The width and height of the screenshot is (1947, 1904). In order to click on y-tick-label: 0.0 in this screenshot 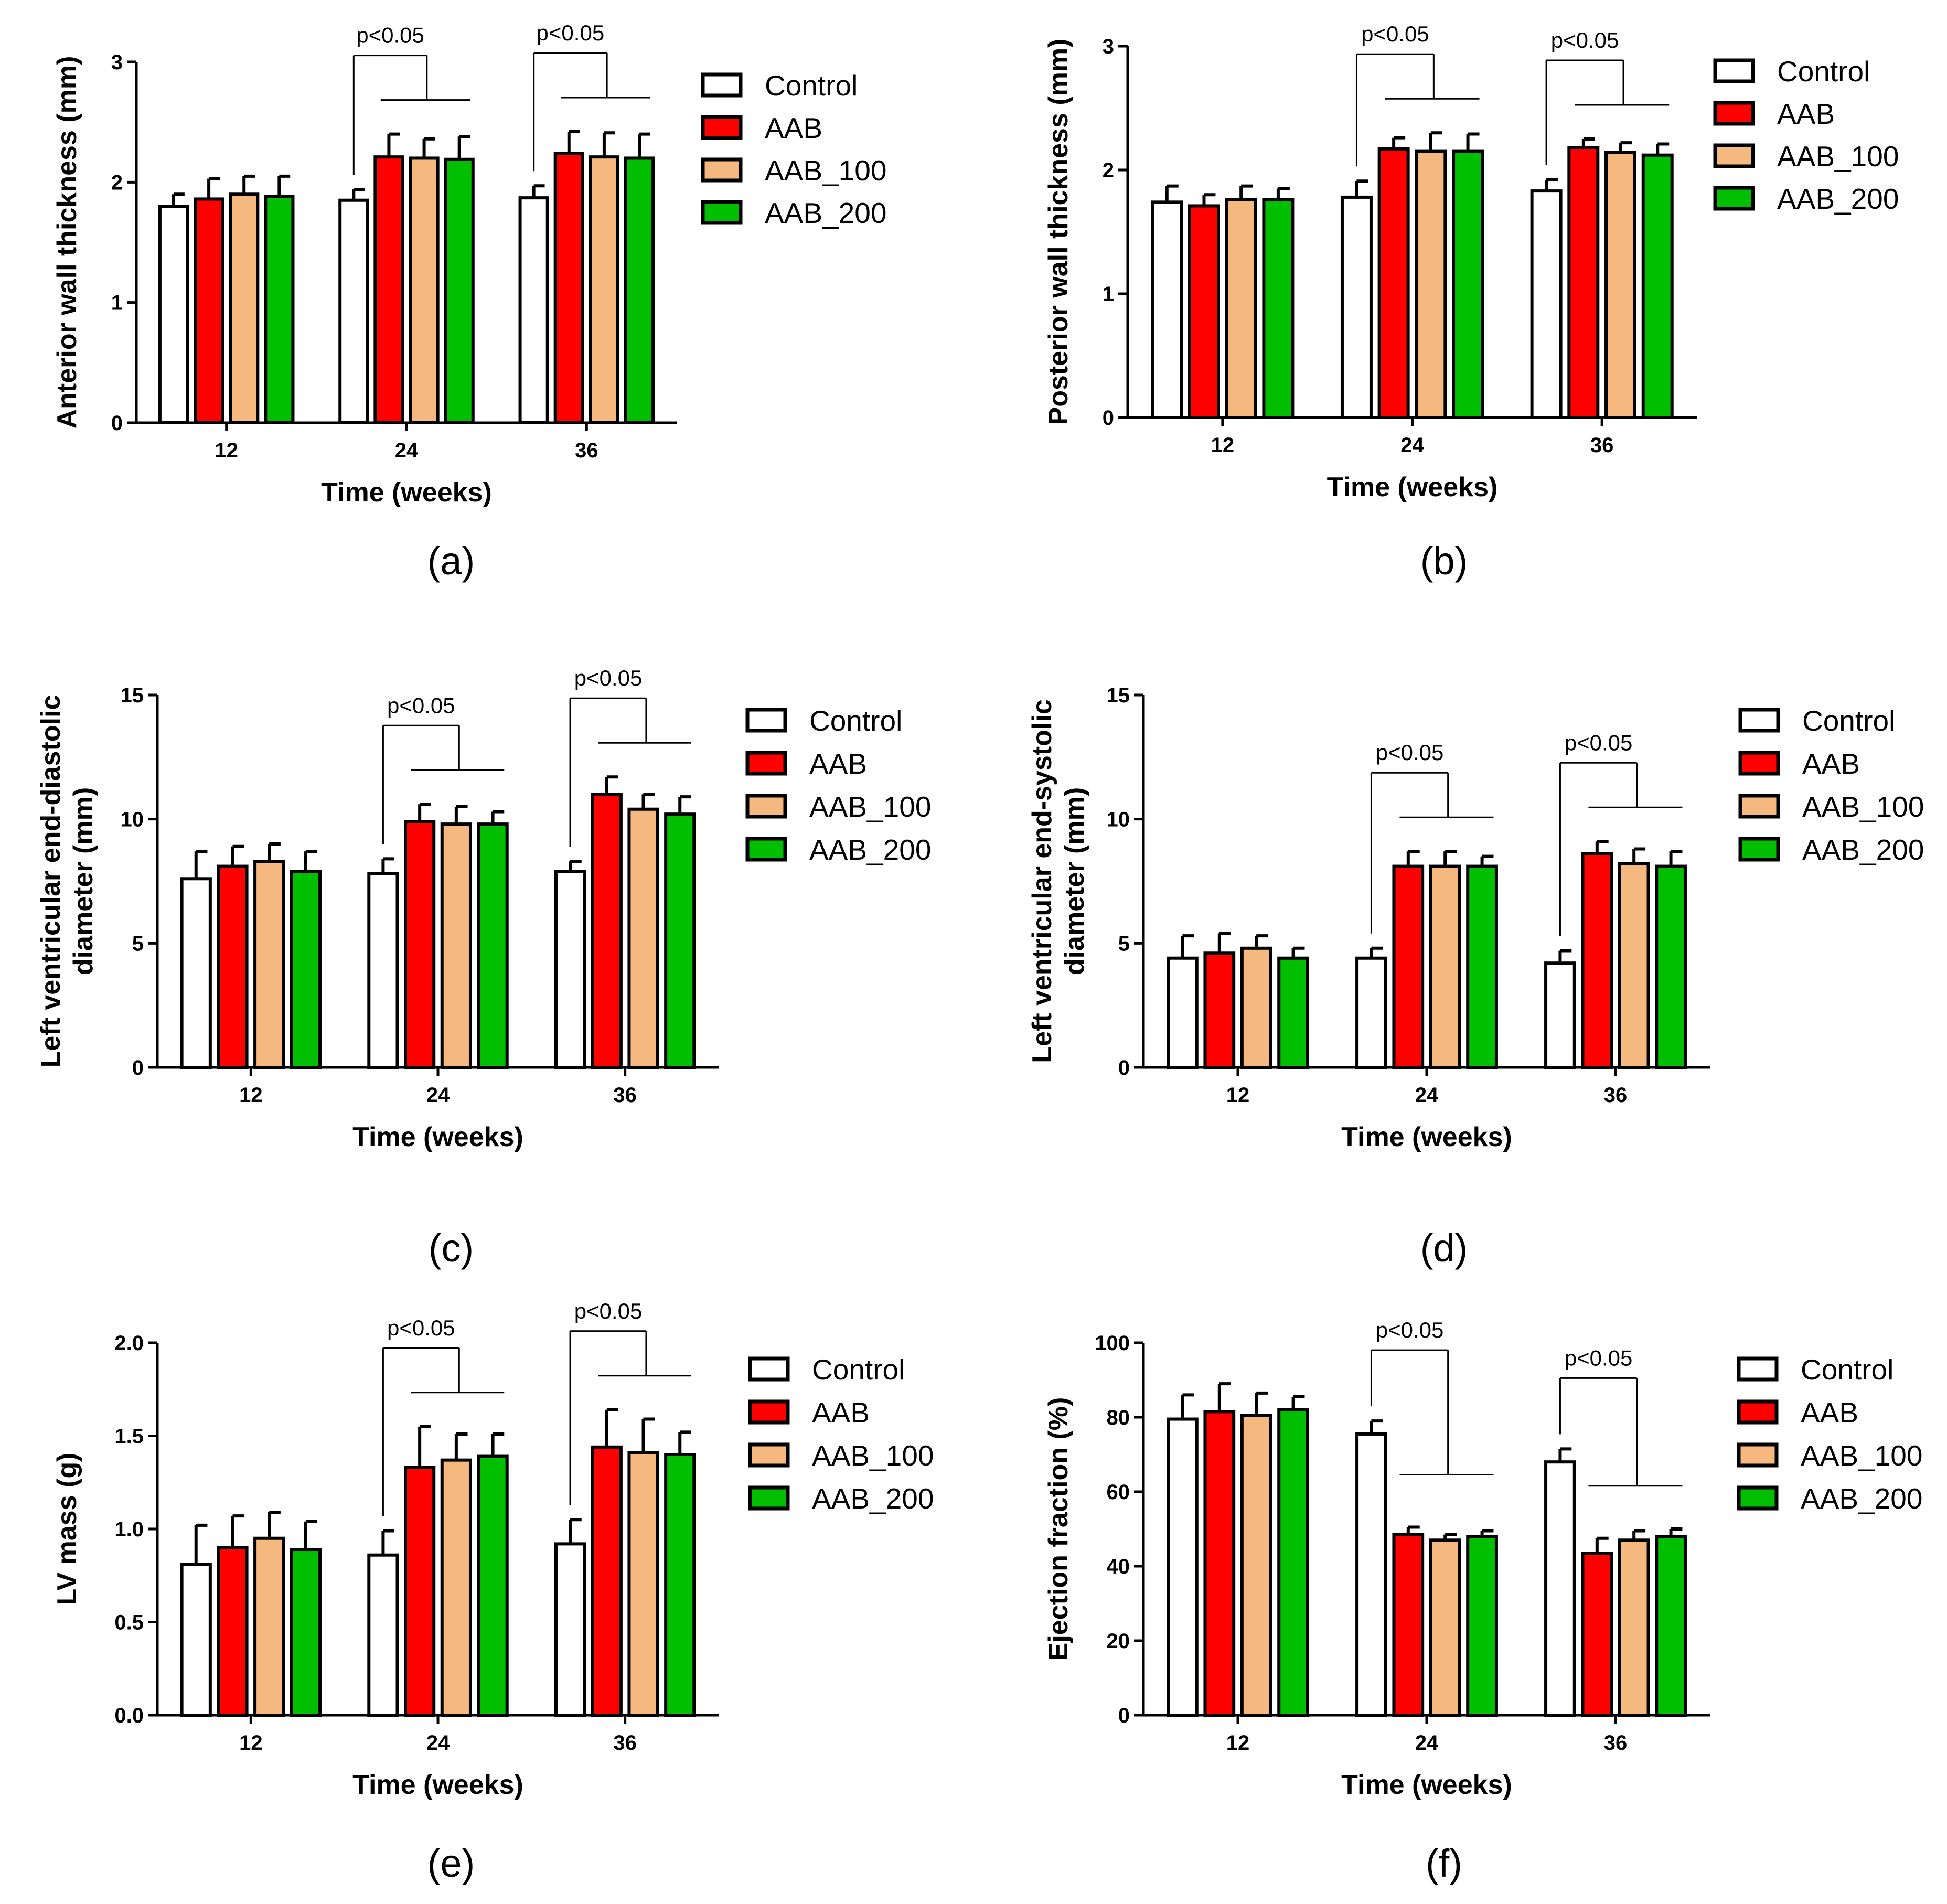, I will do `click(129, 1716)`.